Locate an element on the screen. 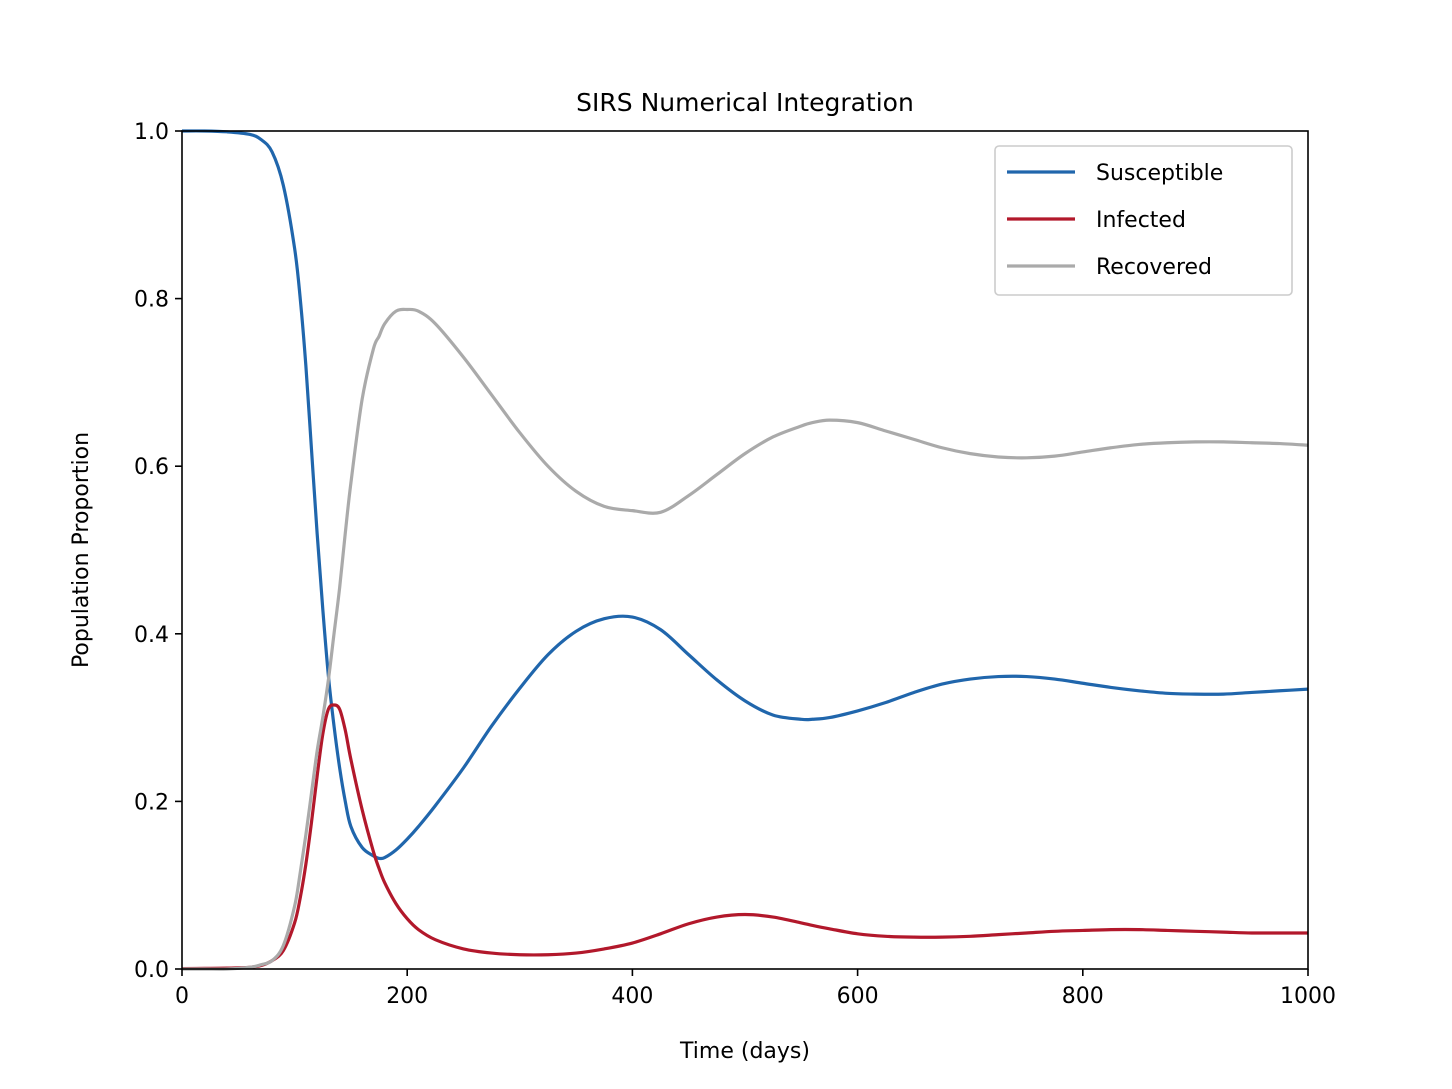 Image resolution: width=1452 pixels, height=1089 pixels. x-tick-label: 400 is located at coordinates (632, 996).